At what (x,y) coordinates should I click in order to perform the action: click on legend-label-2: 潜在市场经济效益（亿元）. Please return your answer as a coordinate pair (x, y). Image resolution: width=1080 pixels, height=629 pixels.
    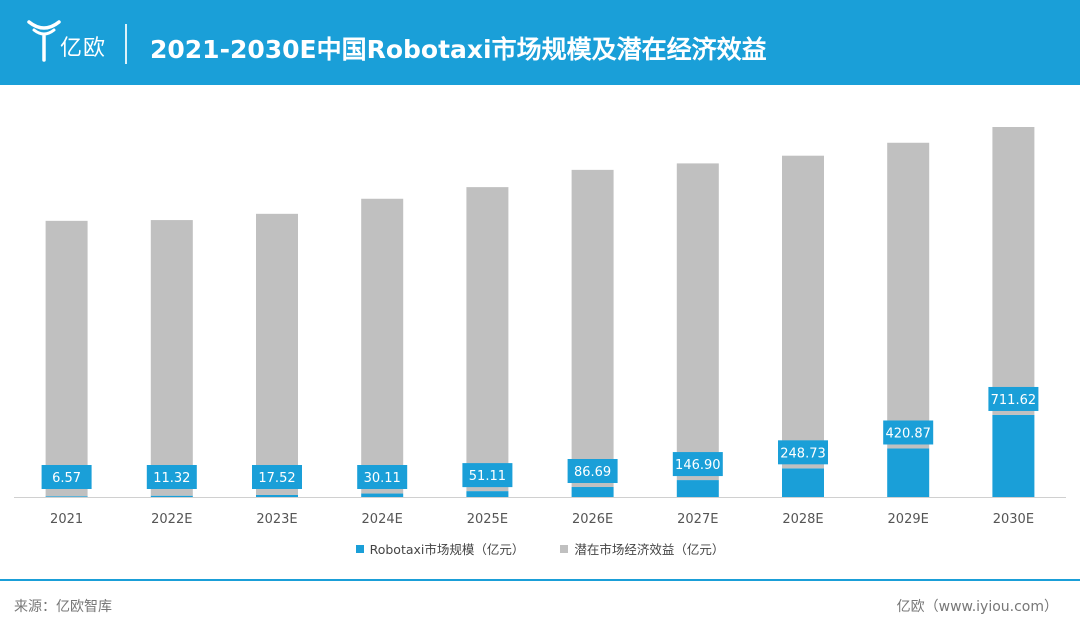
    Looking at the image, I should click on (649, 549).